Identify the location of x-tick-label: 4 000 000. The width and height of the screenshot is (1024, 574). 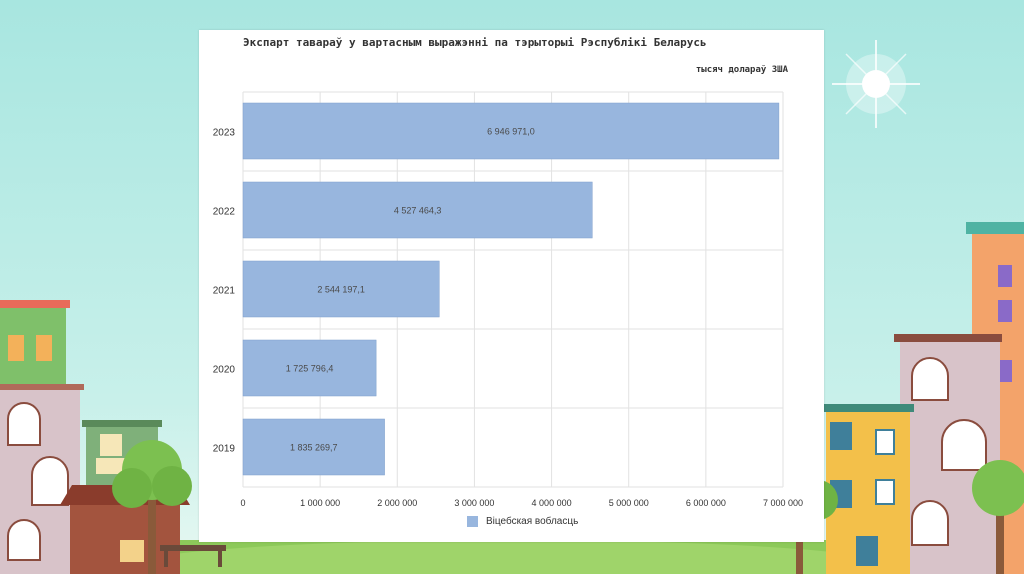
(552, 503).